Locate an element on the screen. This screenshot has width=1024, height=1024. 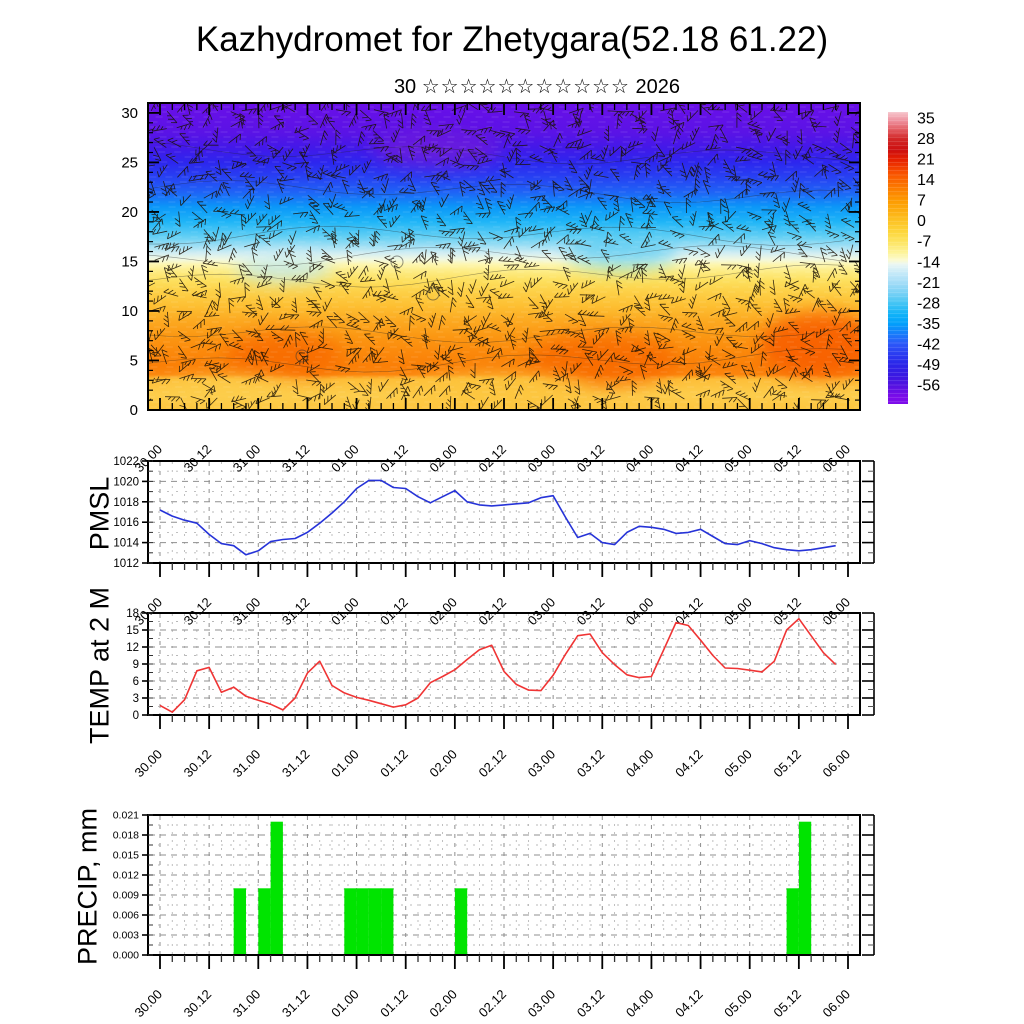
precip-axis-title: PRECIP, mm is located at coordinates (87, 886).